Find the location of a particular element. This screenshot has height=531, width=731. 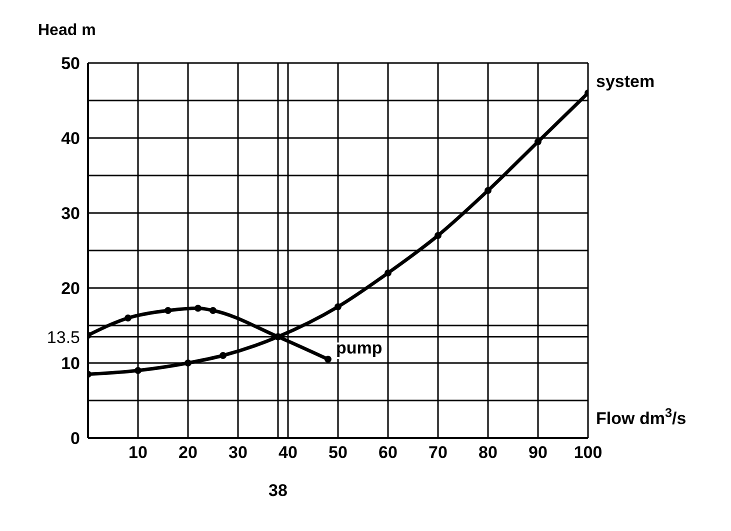

y-tick-label: 20 is located at coordinates (70, 288).